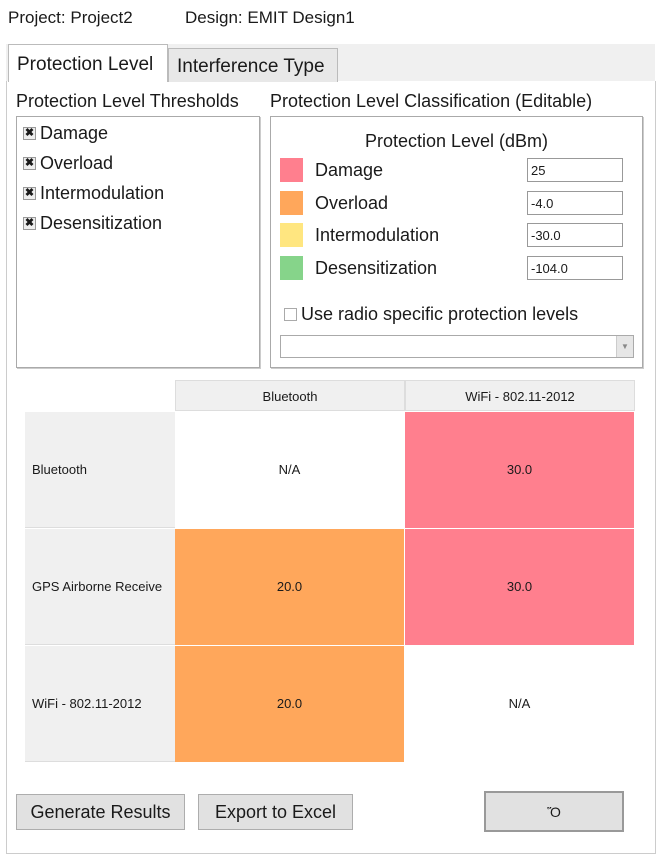 The height and width of the screenshot is (857, 657). What do you see at coordinates (624, 346) in the screenshot?
I see `chevron-down-icon: ▼` at bounding box center [624, 346].